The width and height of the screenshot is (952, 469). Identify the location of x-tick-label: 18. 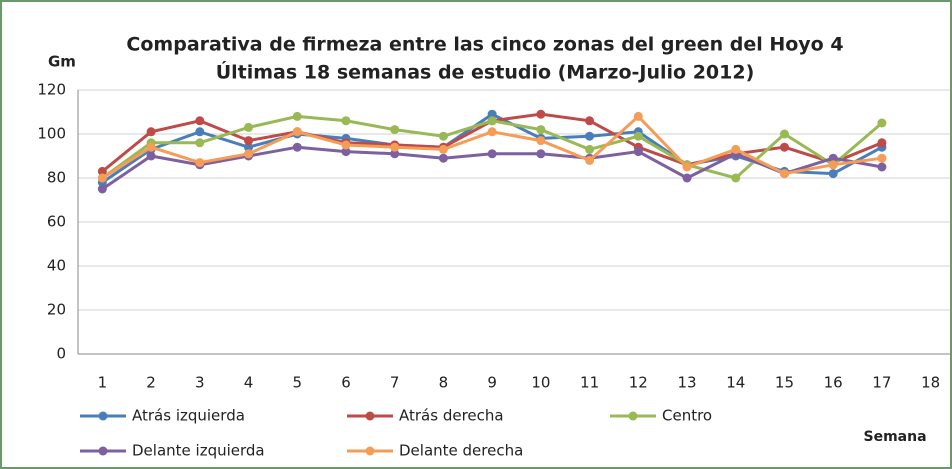
(930, 383).